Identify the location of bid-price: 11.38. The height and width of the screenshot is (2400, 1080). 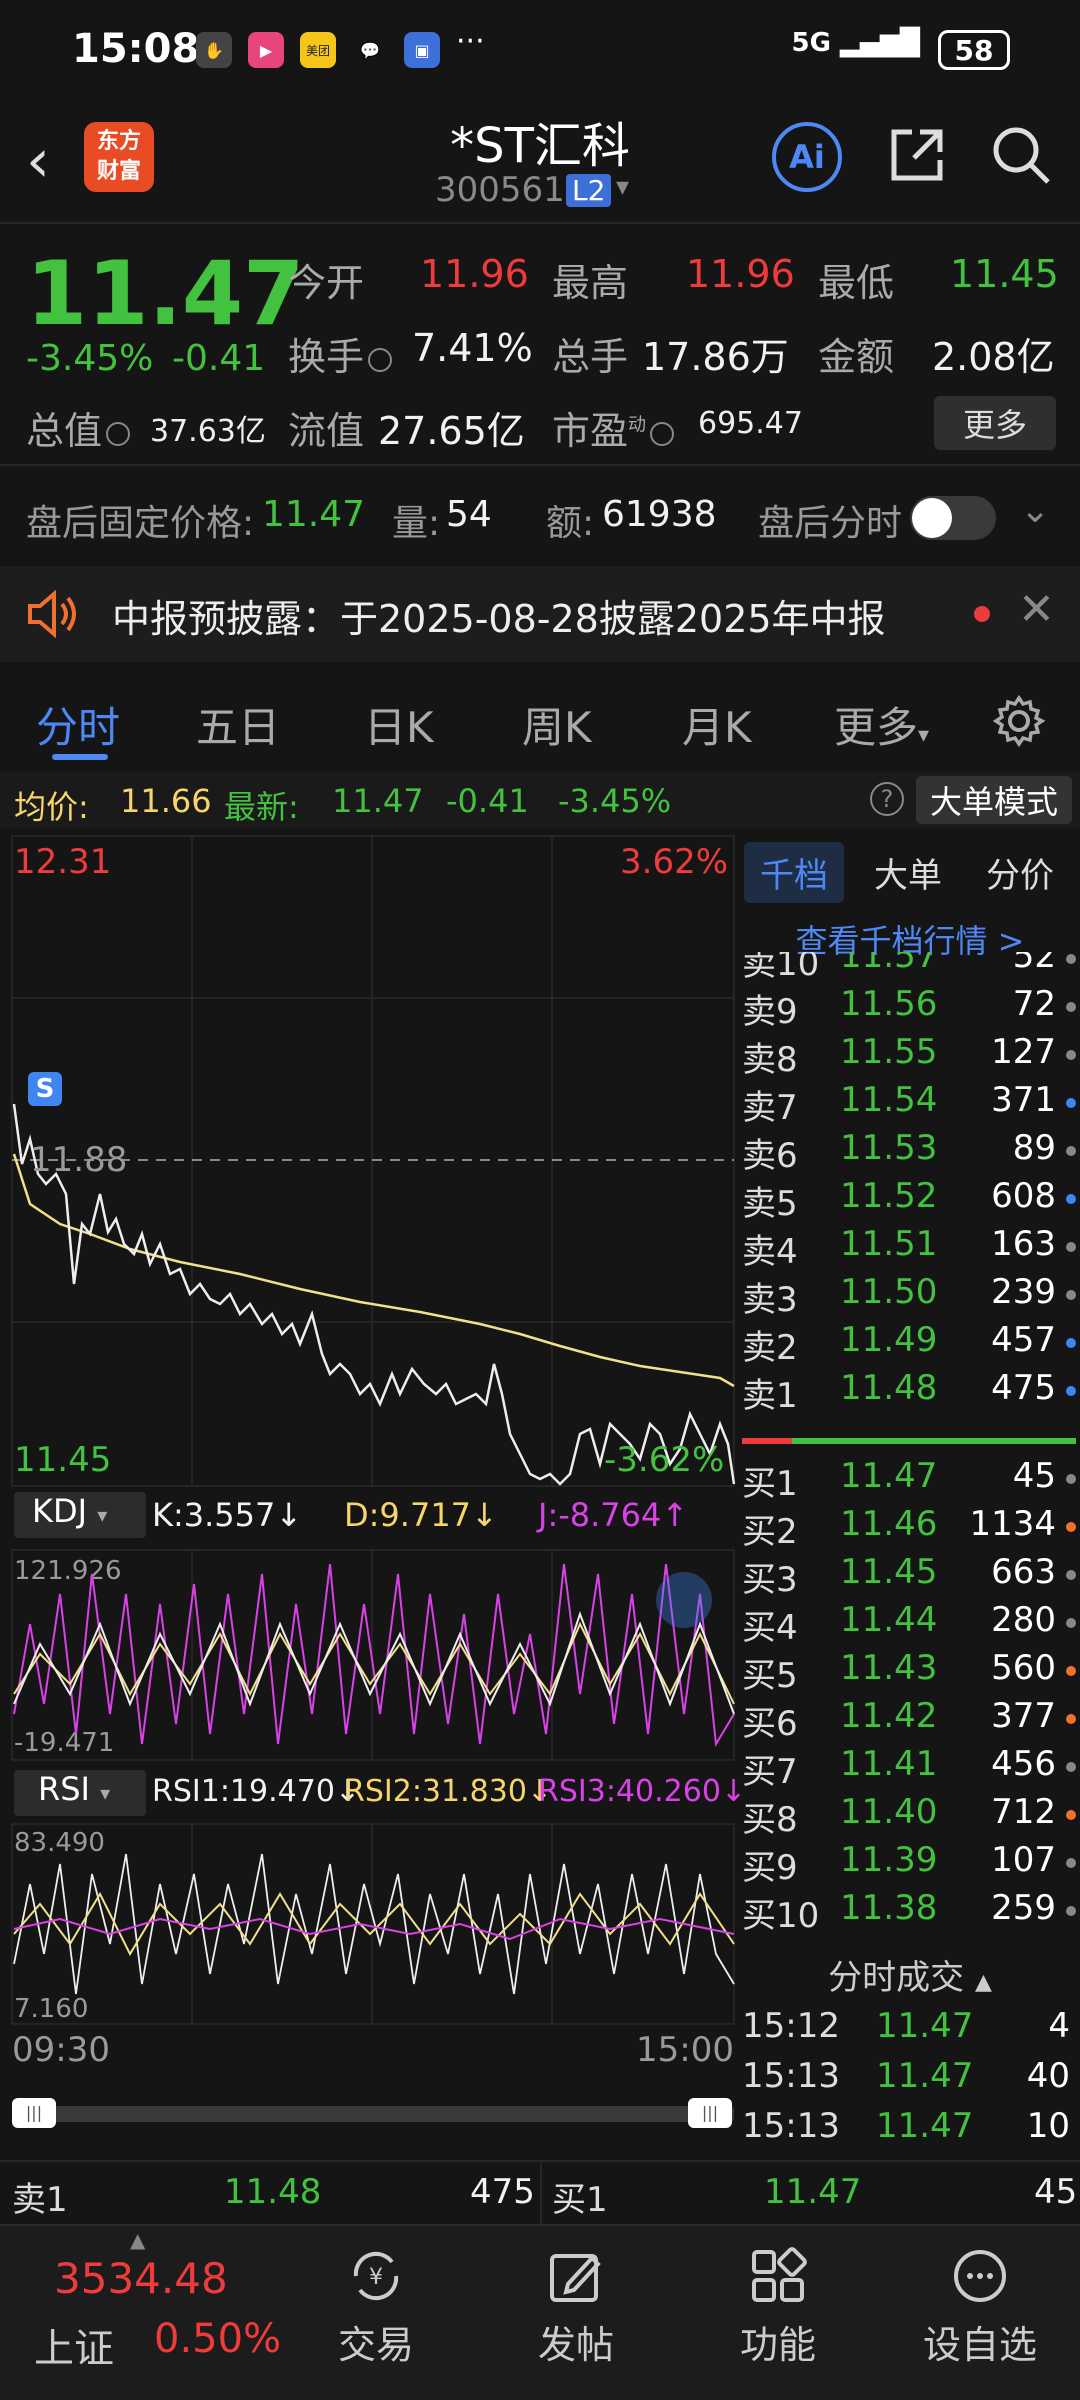
(889, 1908).